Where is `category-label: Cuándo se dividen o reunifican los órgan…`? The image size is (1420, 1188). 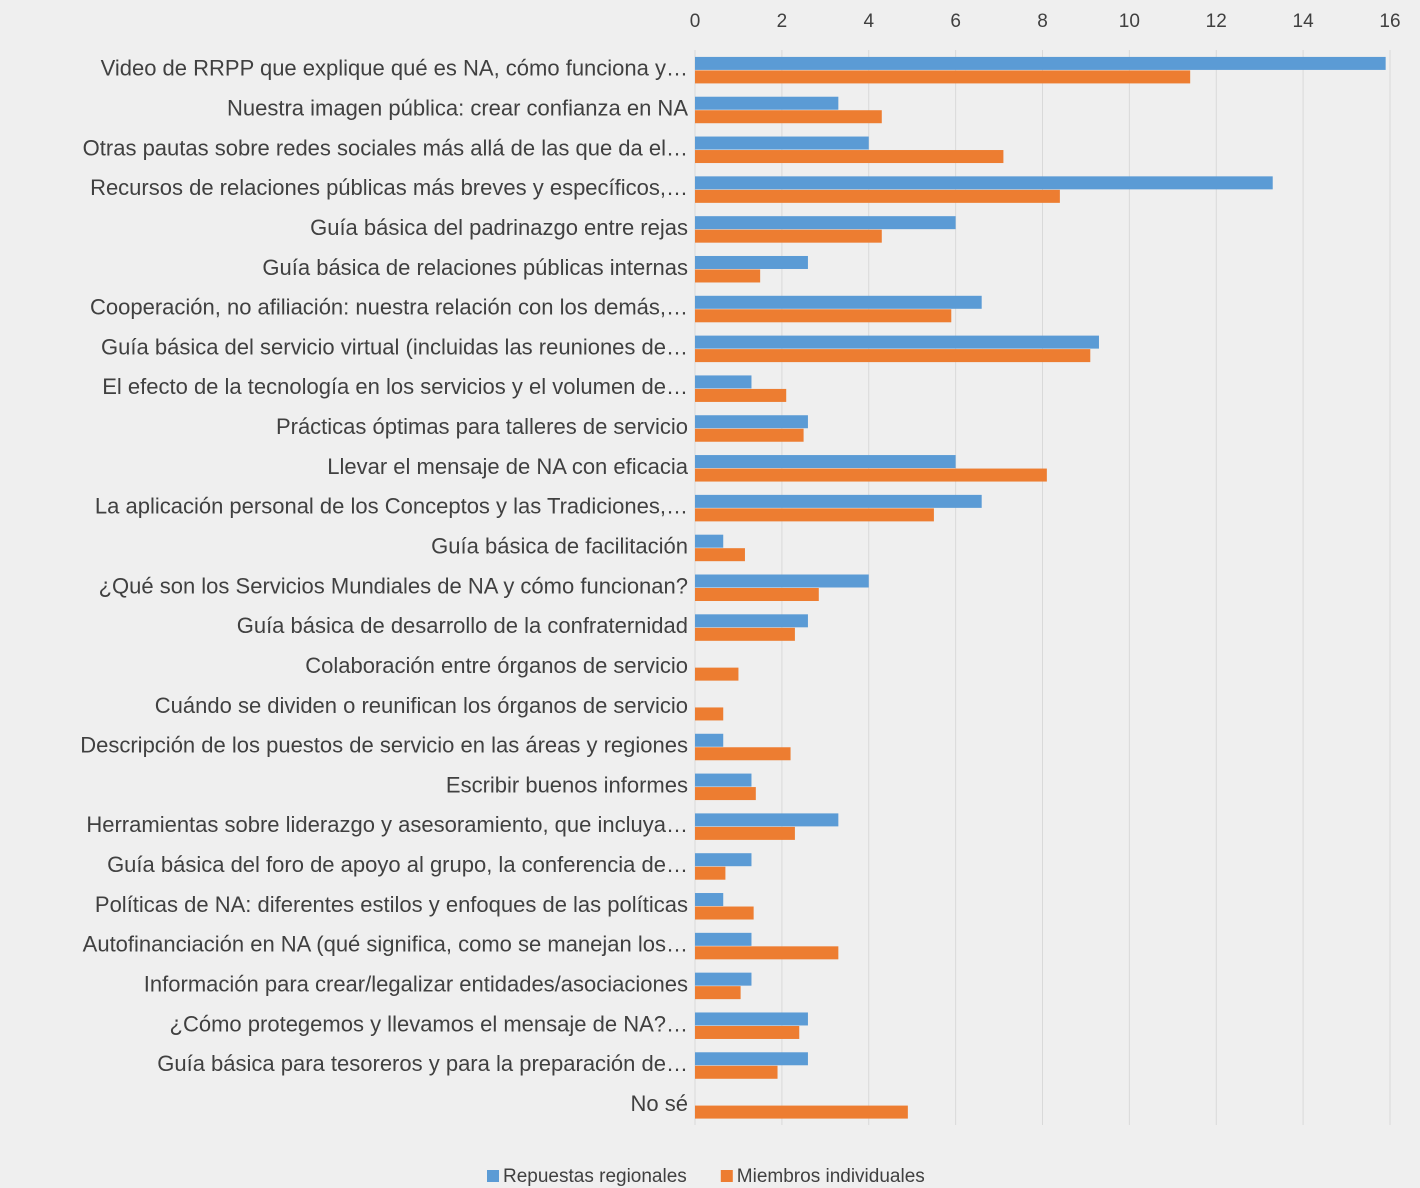 category-label: Cuándo se dividen o reunifican los órgan… is located at coordinates (421, 705).